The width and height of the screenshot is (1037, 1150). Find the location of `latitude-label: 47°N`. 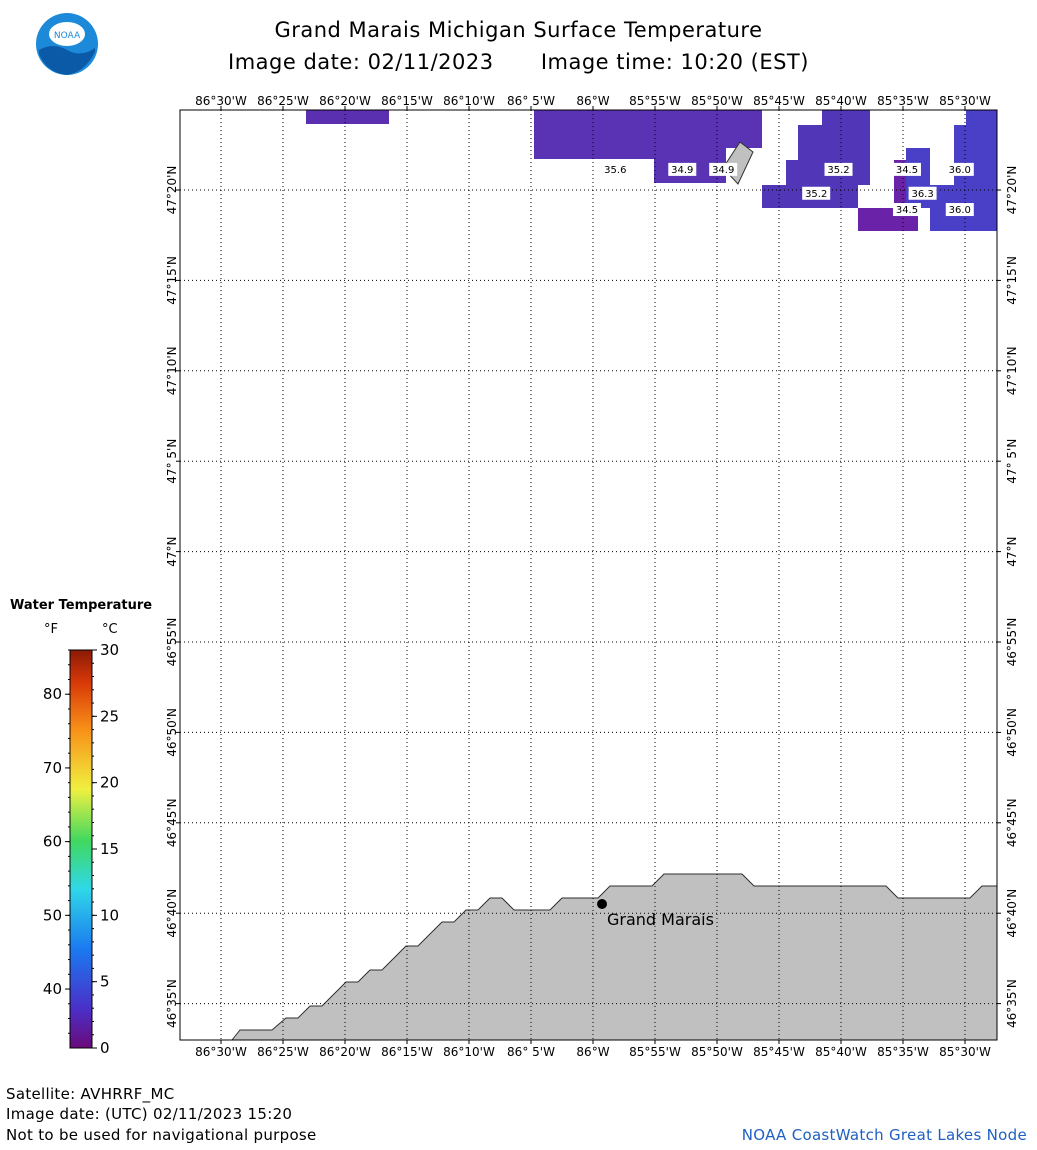

latitude-label: 47°N is located at coordinates (172, 551).